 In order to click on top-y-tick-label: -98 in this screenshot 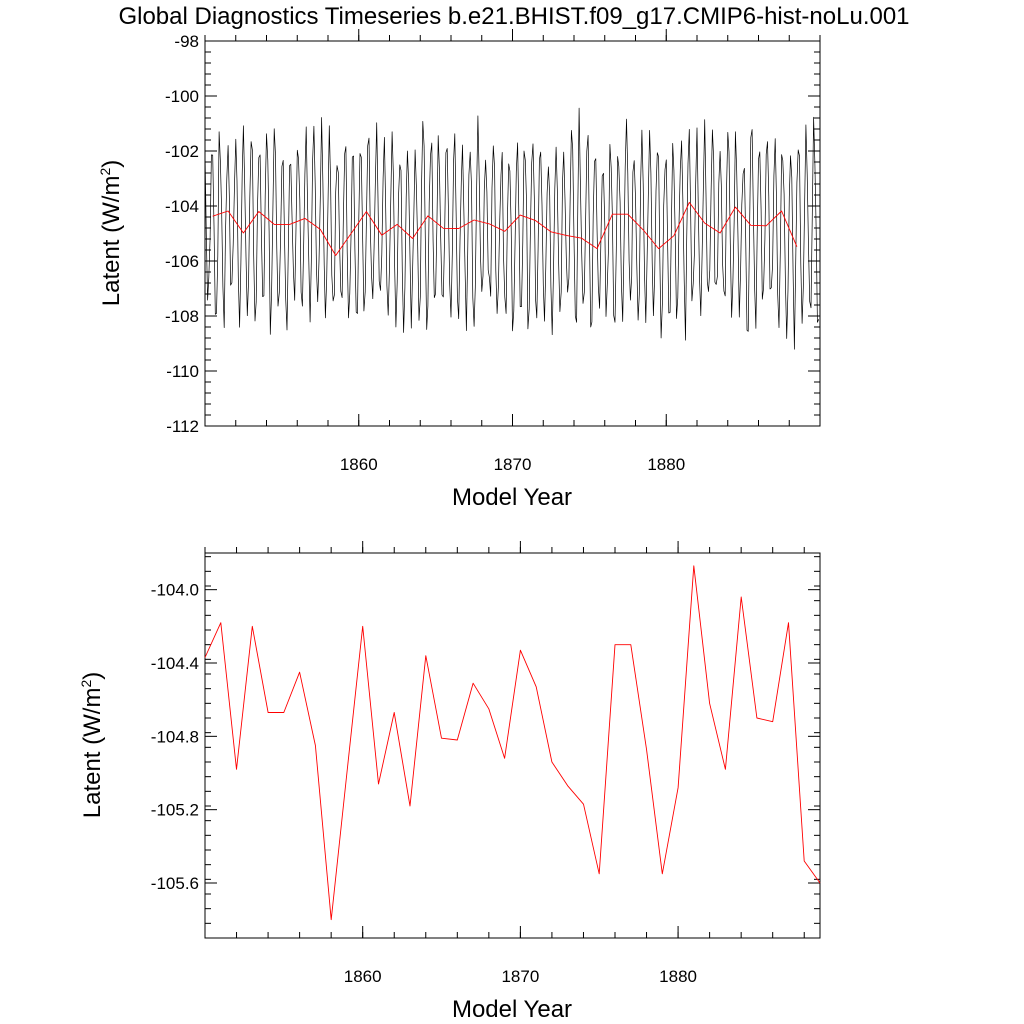, I will do `click(186, 41)`.